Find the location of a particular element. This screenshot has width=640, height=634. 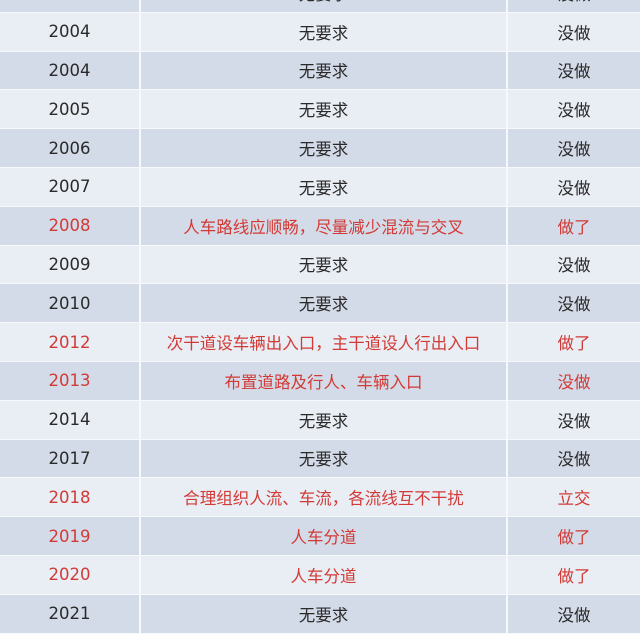

requirement-cell: 人车路线应顺畅，尽量减少混流与交叉 is located at coordinates (324, 225).